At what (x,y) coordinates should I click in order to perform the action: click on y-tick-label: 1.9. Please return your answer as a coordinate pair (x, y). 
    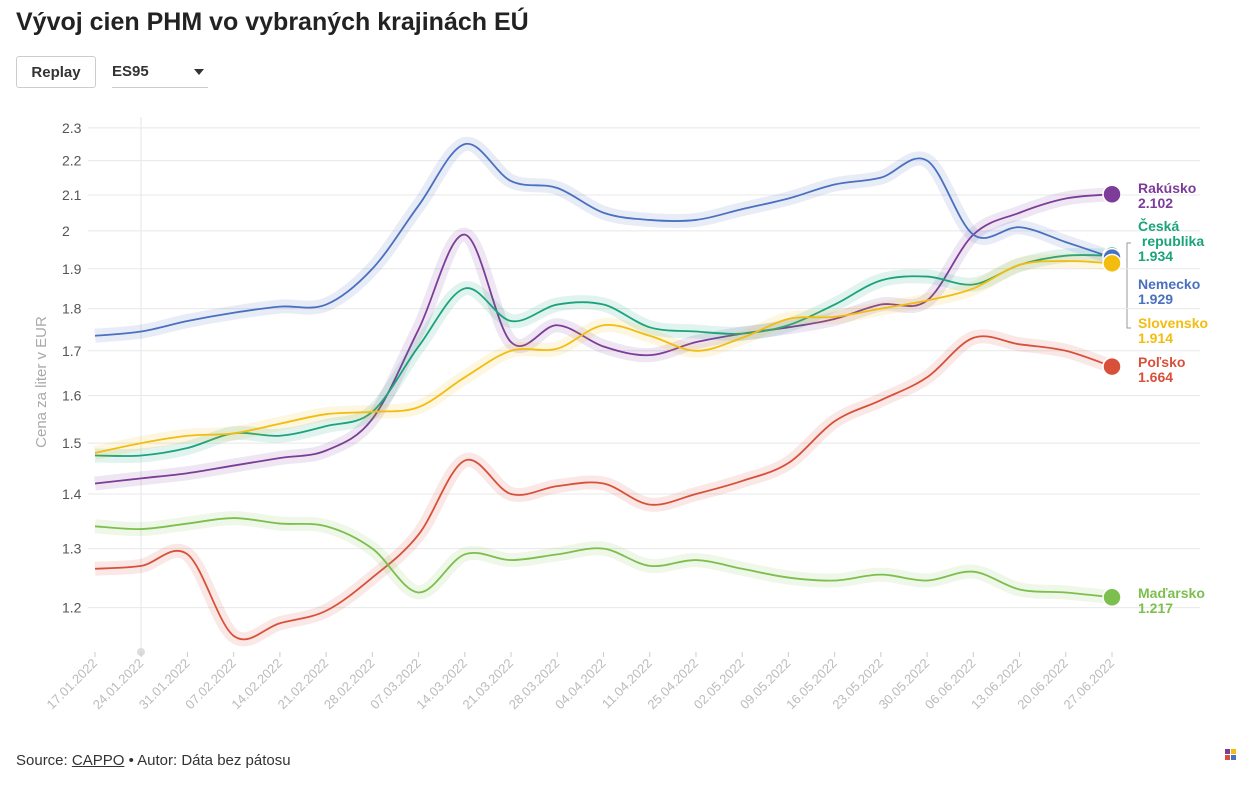
    Looking at the image, I should click on (72, 269).